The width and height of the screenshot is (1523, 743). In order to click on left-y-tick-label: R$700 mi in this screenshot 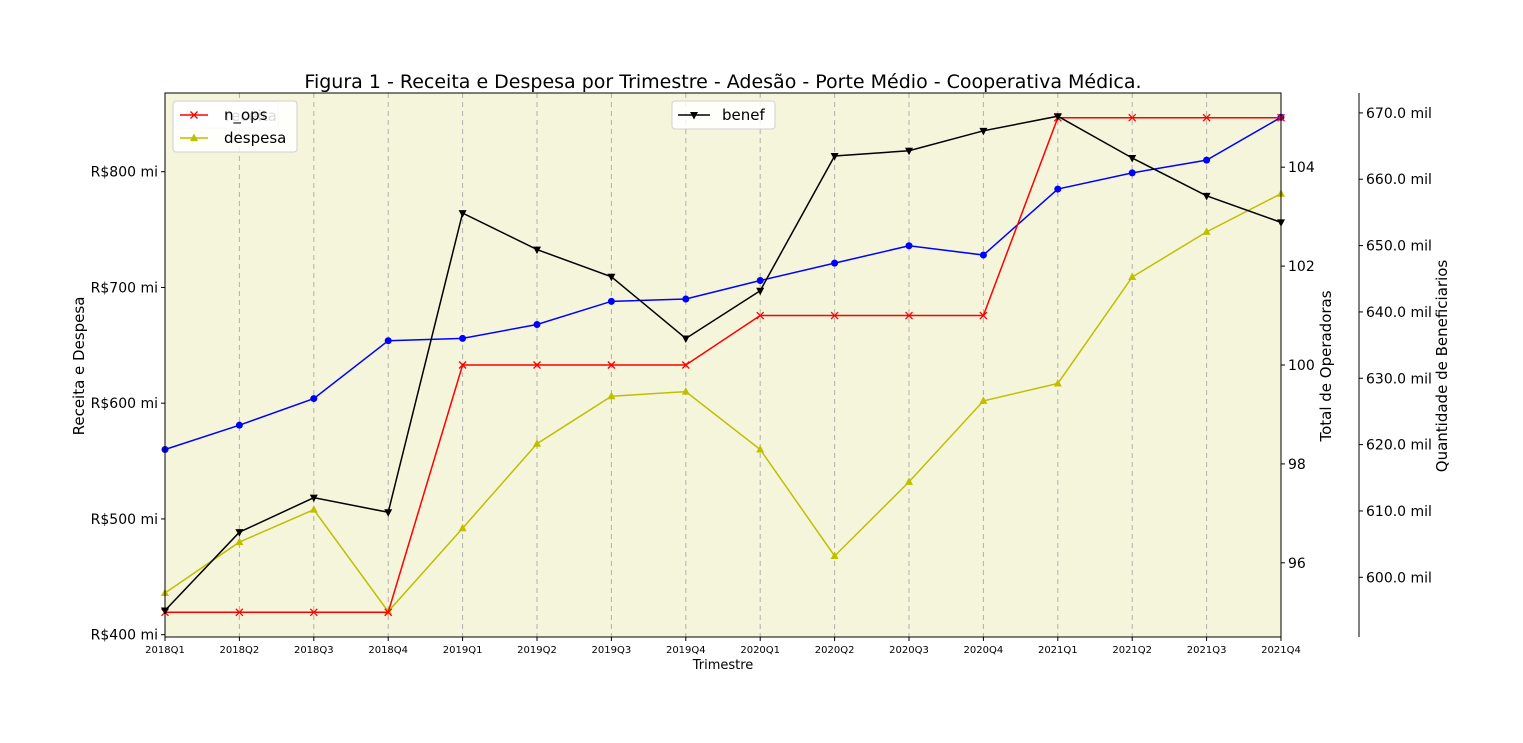, I will do `click(124, 288)`.